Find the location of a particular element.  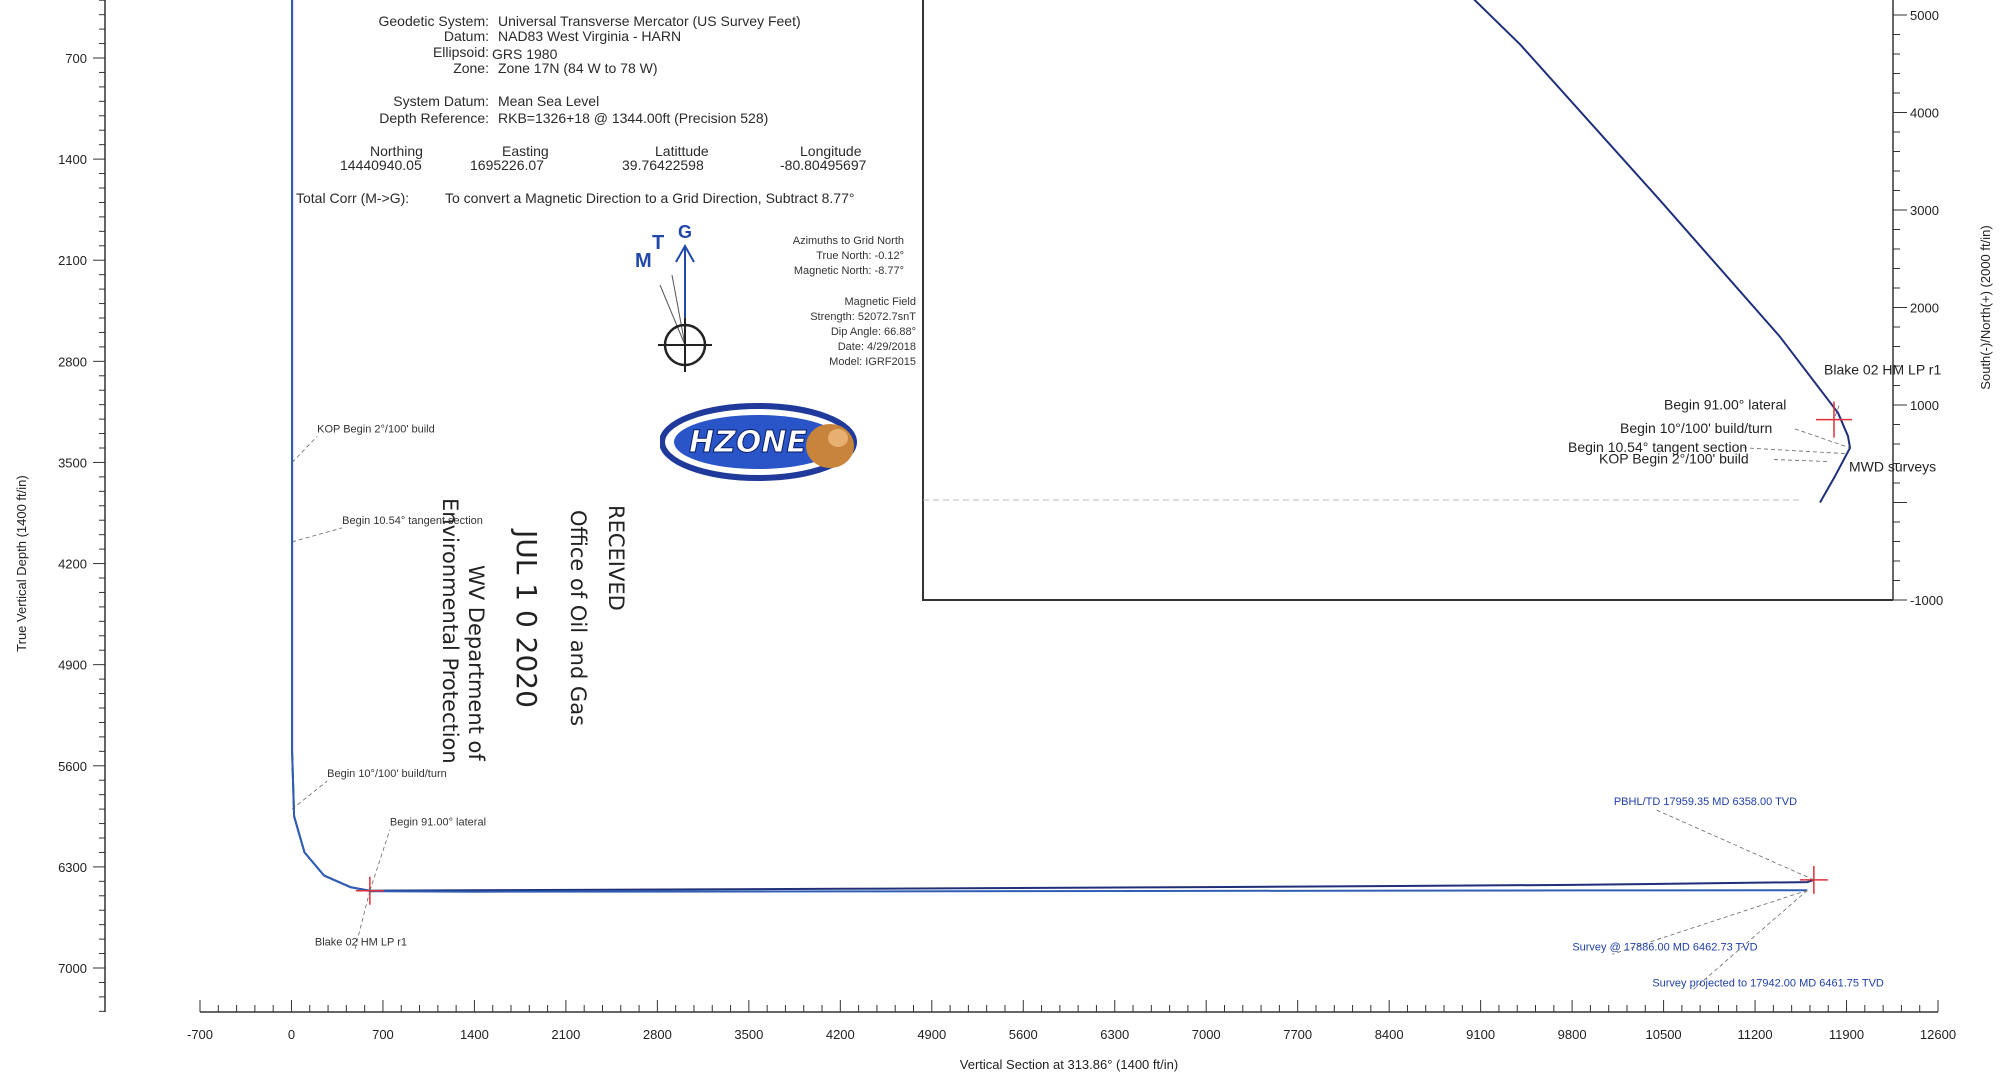

longitude-value: -80.80495697 is located at coordinates (823, 165).